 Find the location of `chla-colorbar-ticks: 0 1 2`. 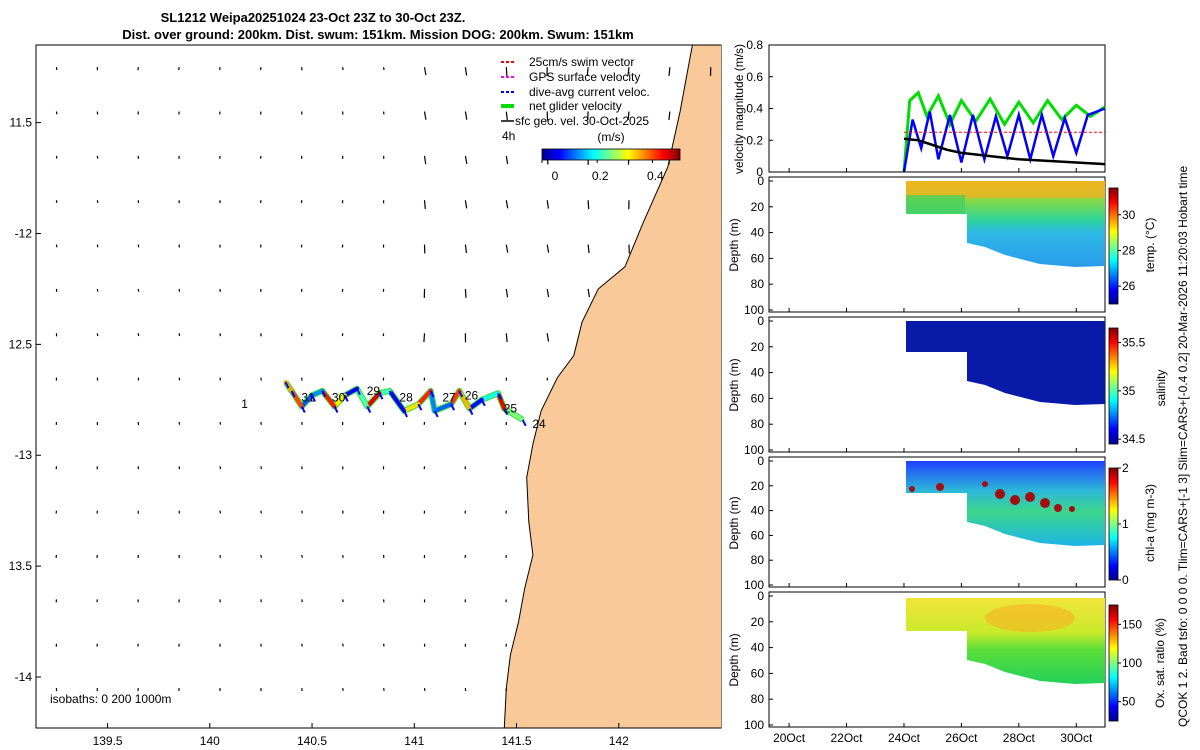

chla-colorbar-ticks: 0 1 2 is located at coordinates (1123, 524).